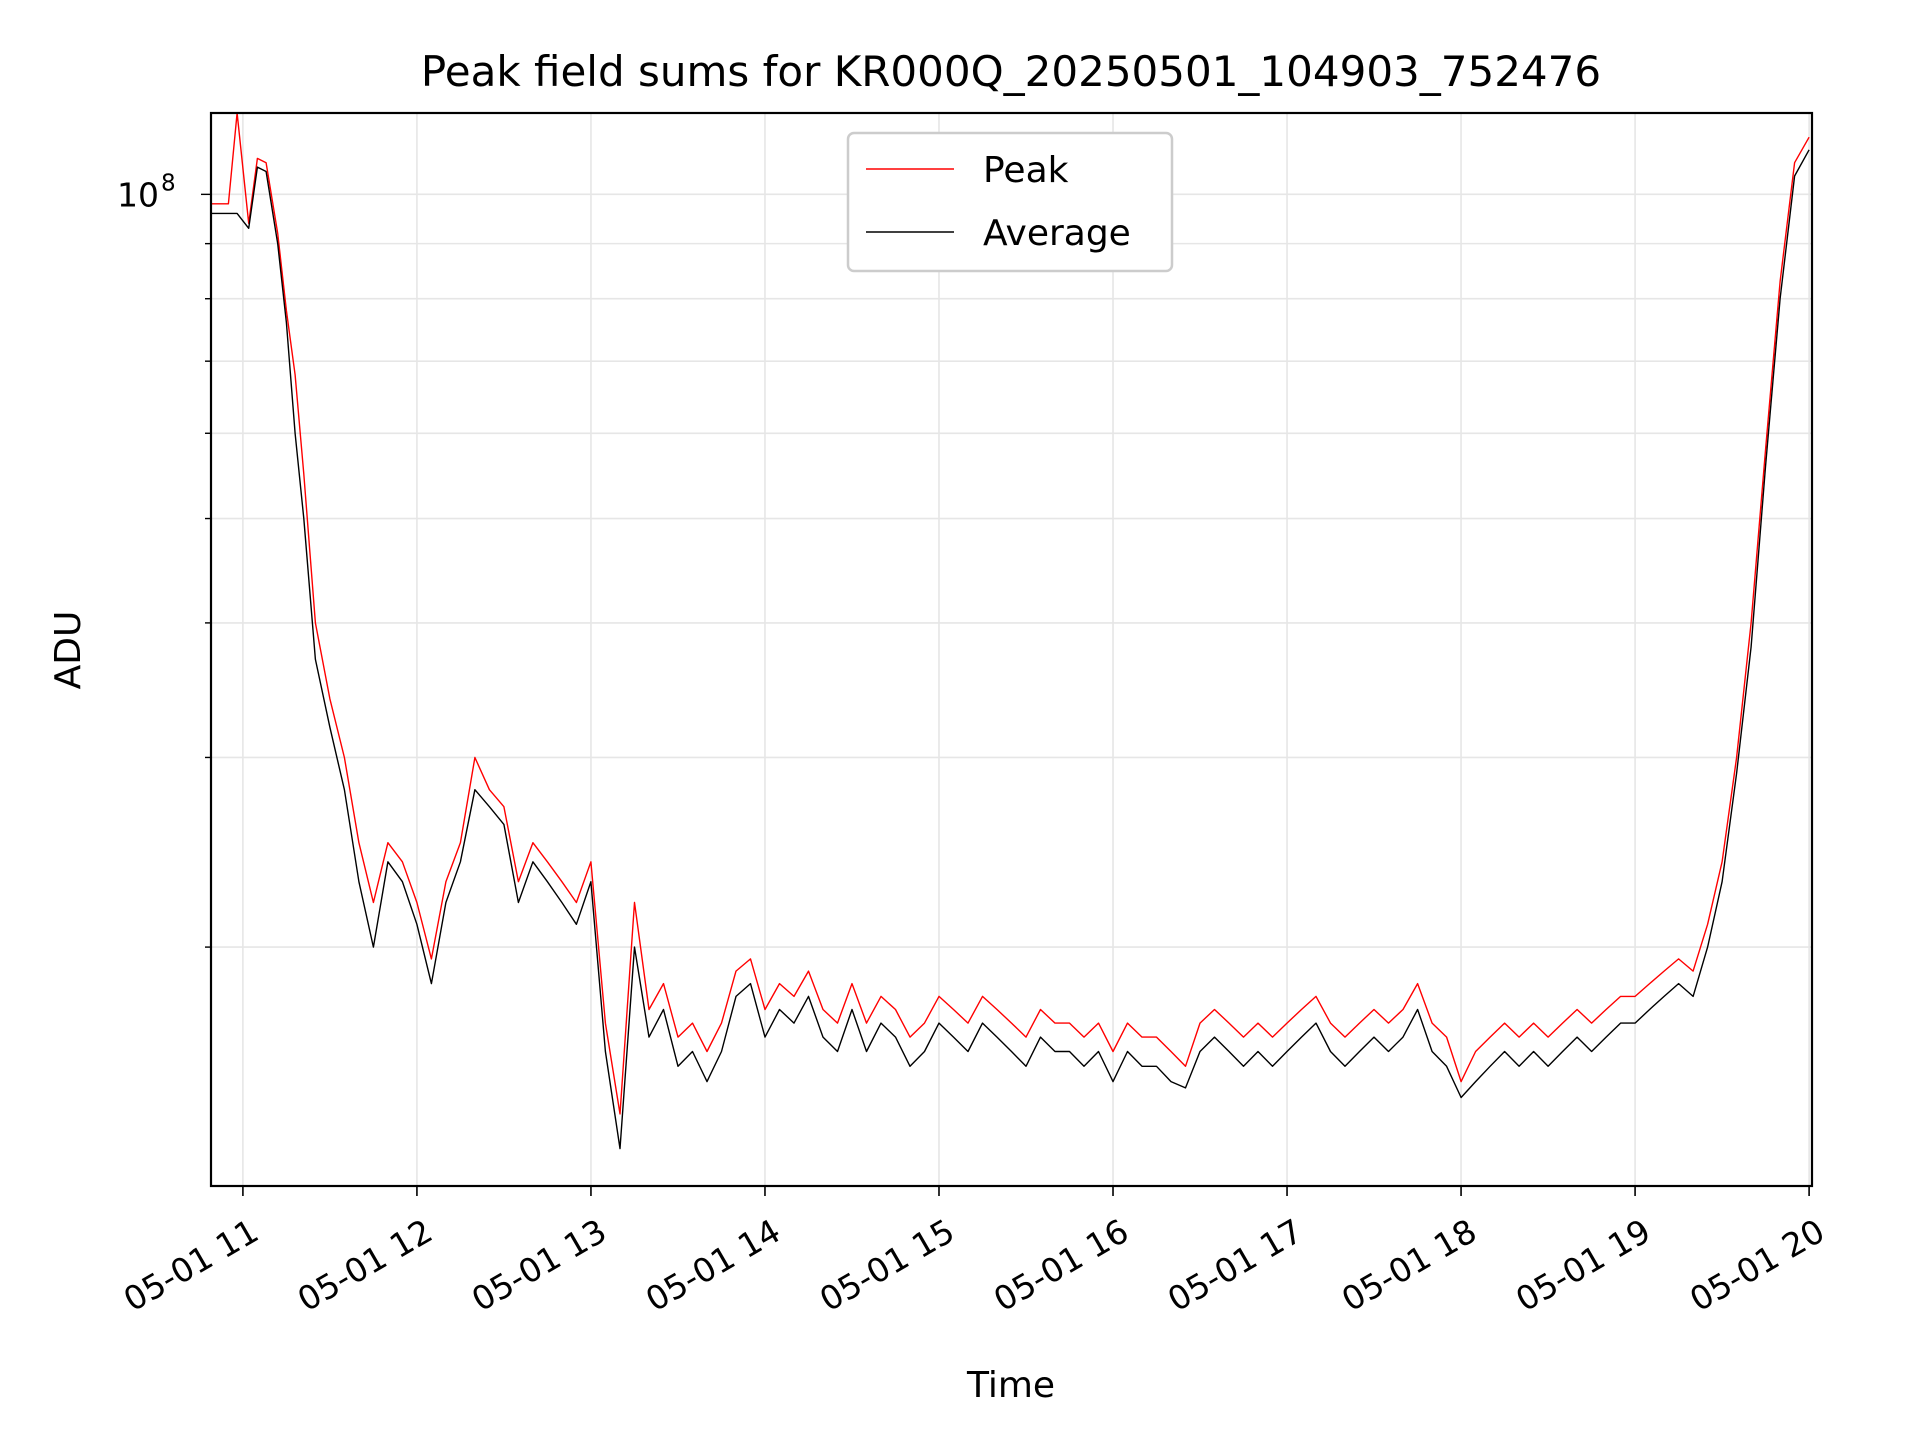  Describe the element at coordinates (164, 559) in the screenshot. I see `y-axis: 10 8` at that location.